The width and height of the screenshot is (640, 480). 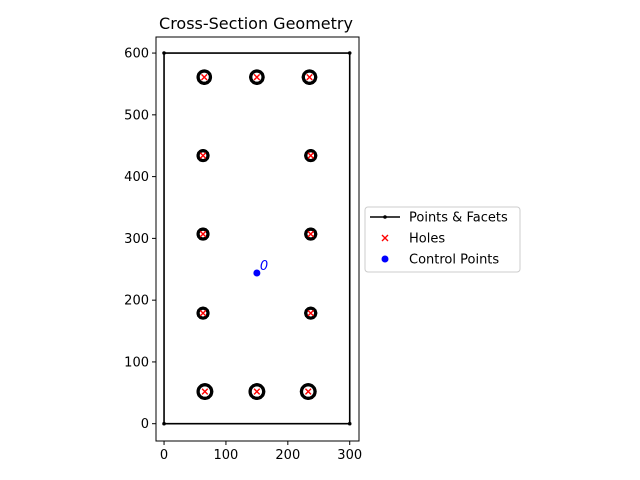 I want to click on legend-box, so click(x=442, y=239).